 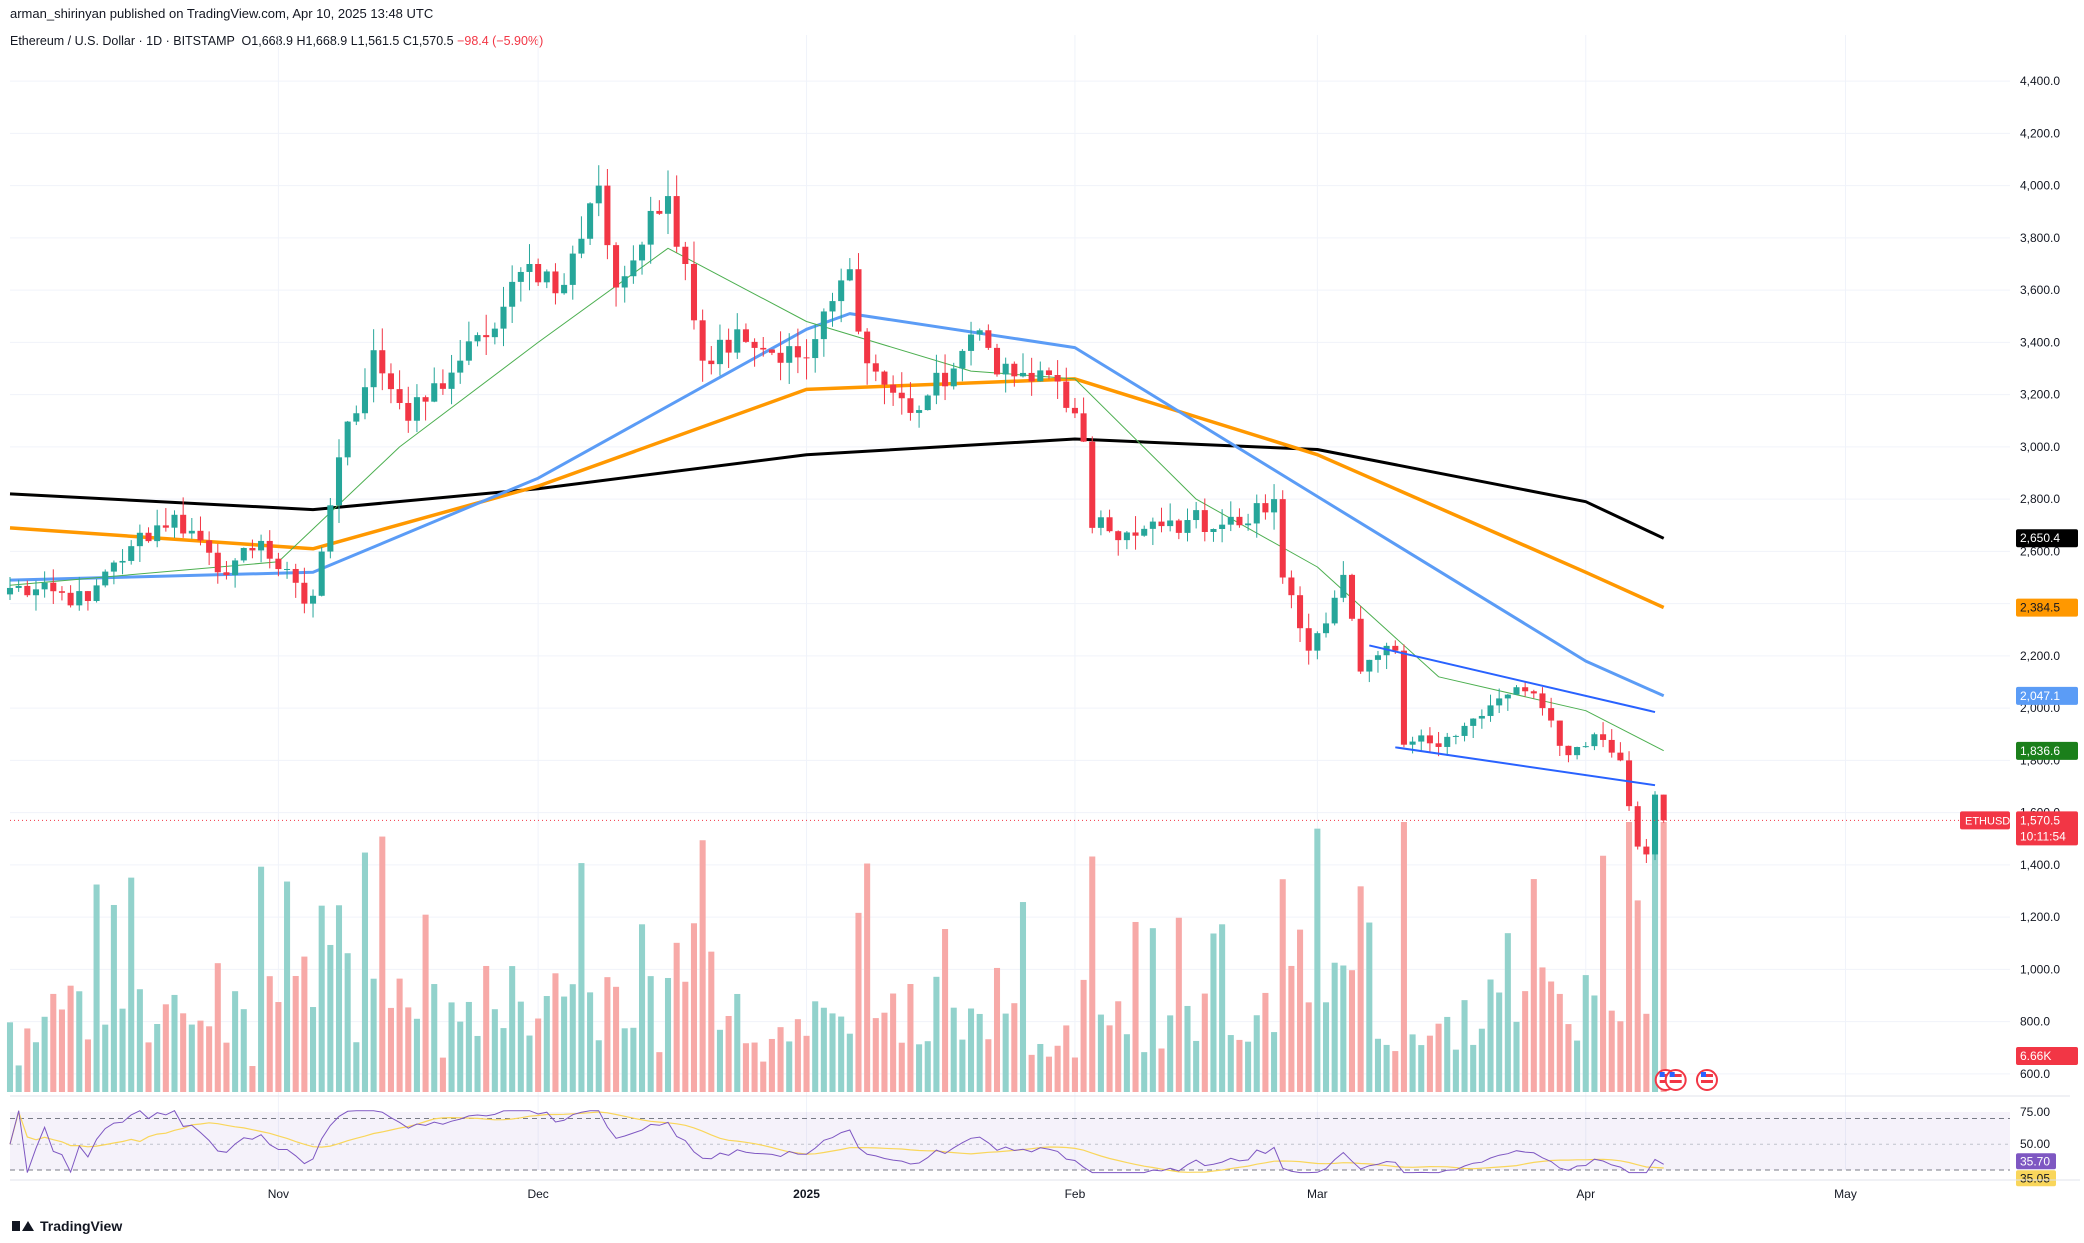 What do you see at coordinates (1075, 1194) in the screenshot?
I see `time-axis-label: Feb` at bounding box center [1075, 1194].